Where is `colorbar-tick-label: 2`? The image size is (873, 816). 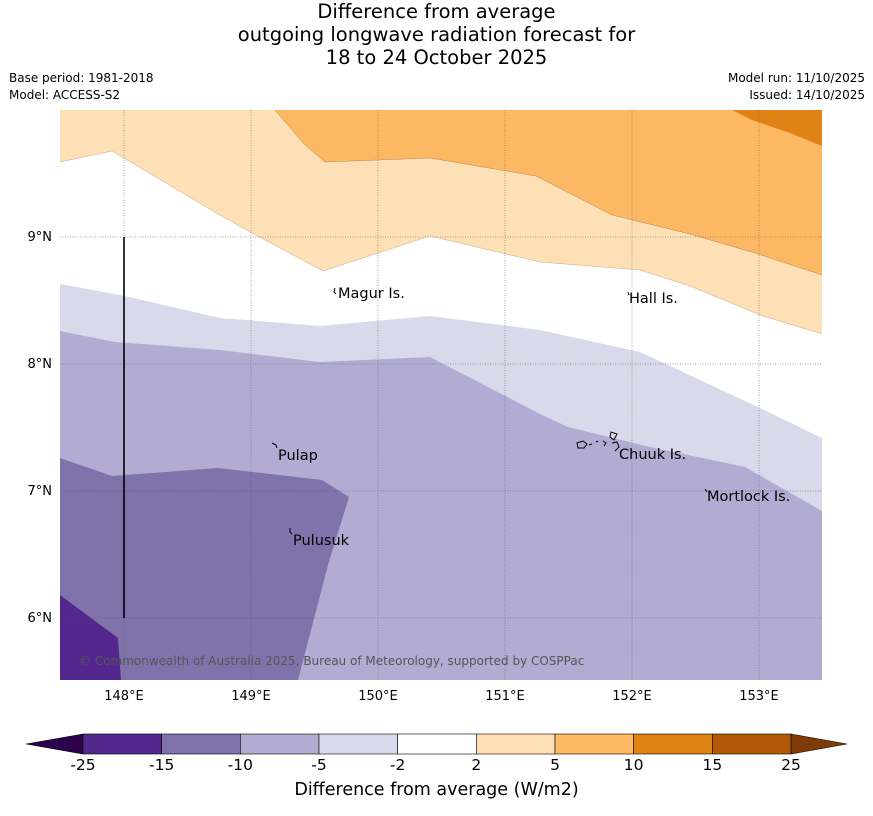 colorbar-tick-label: 2 is located at coordinates (476, 765).